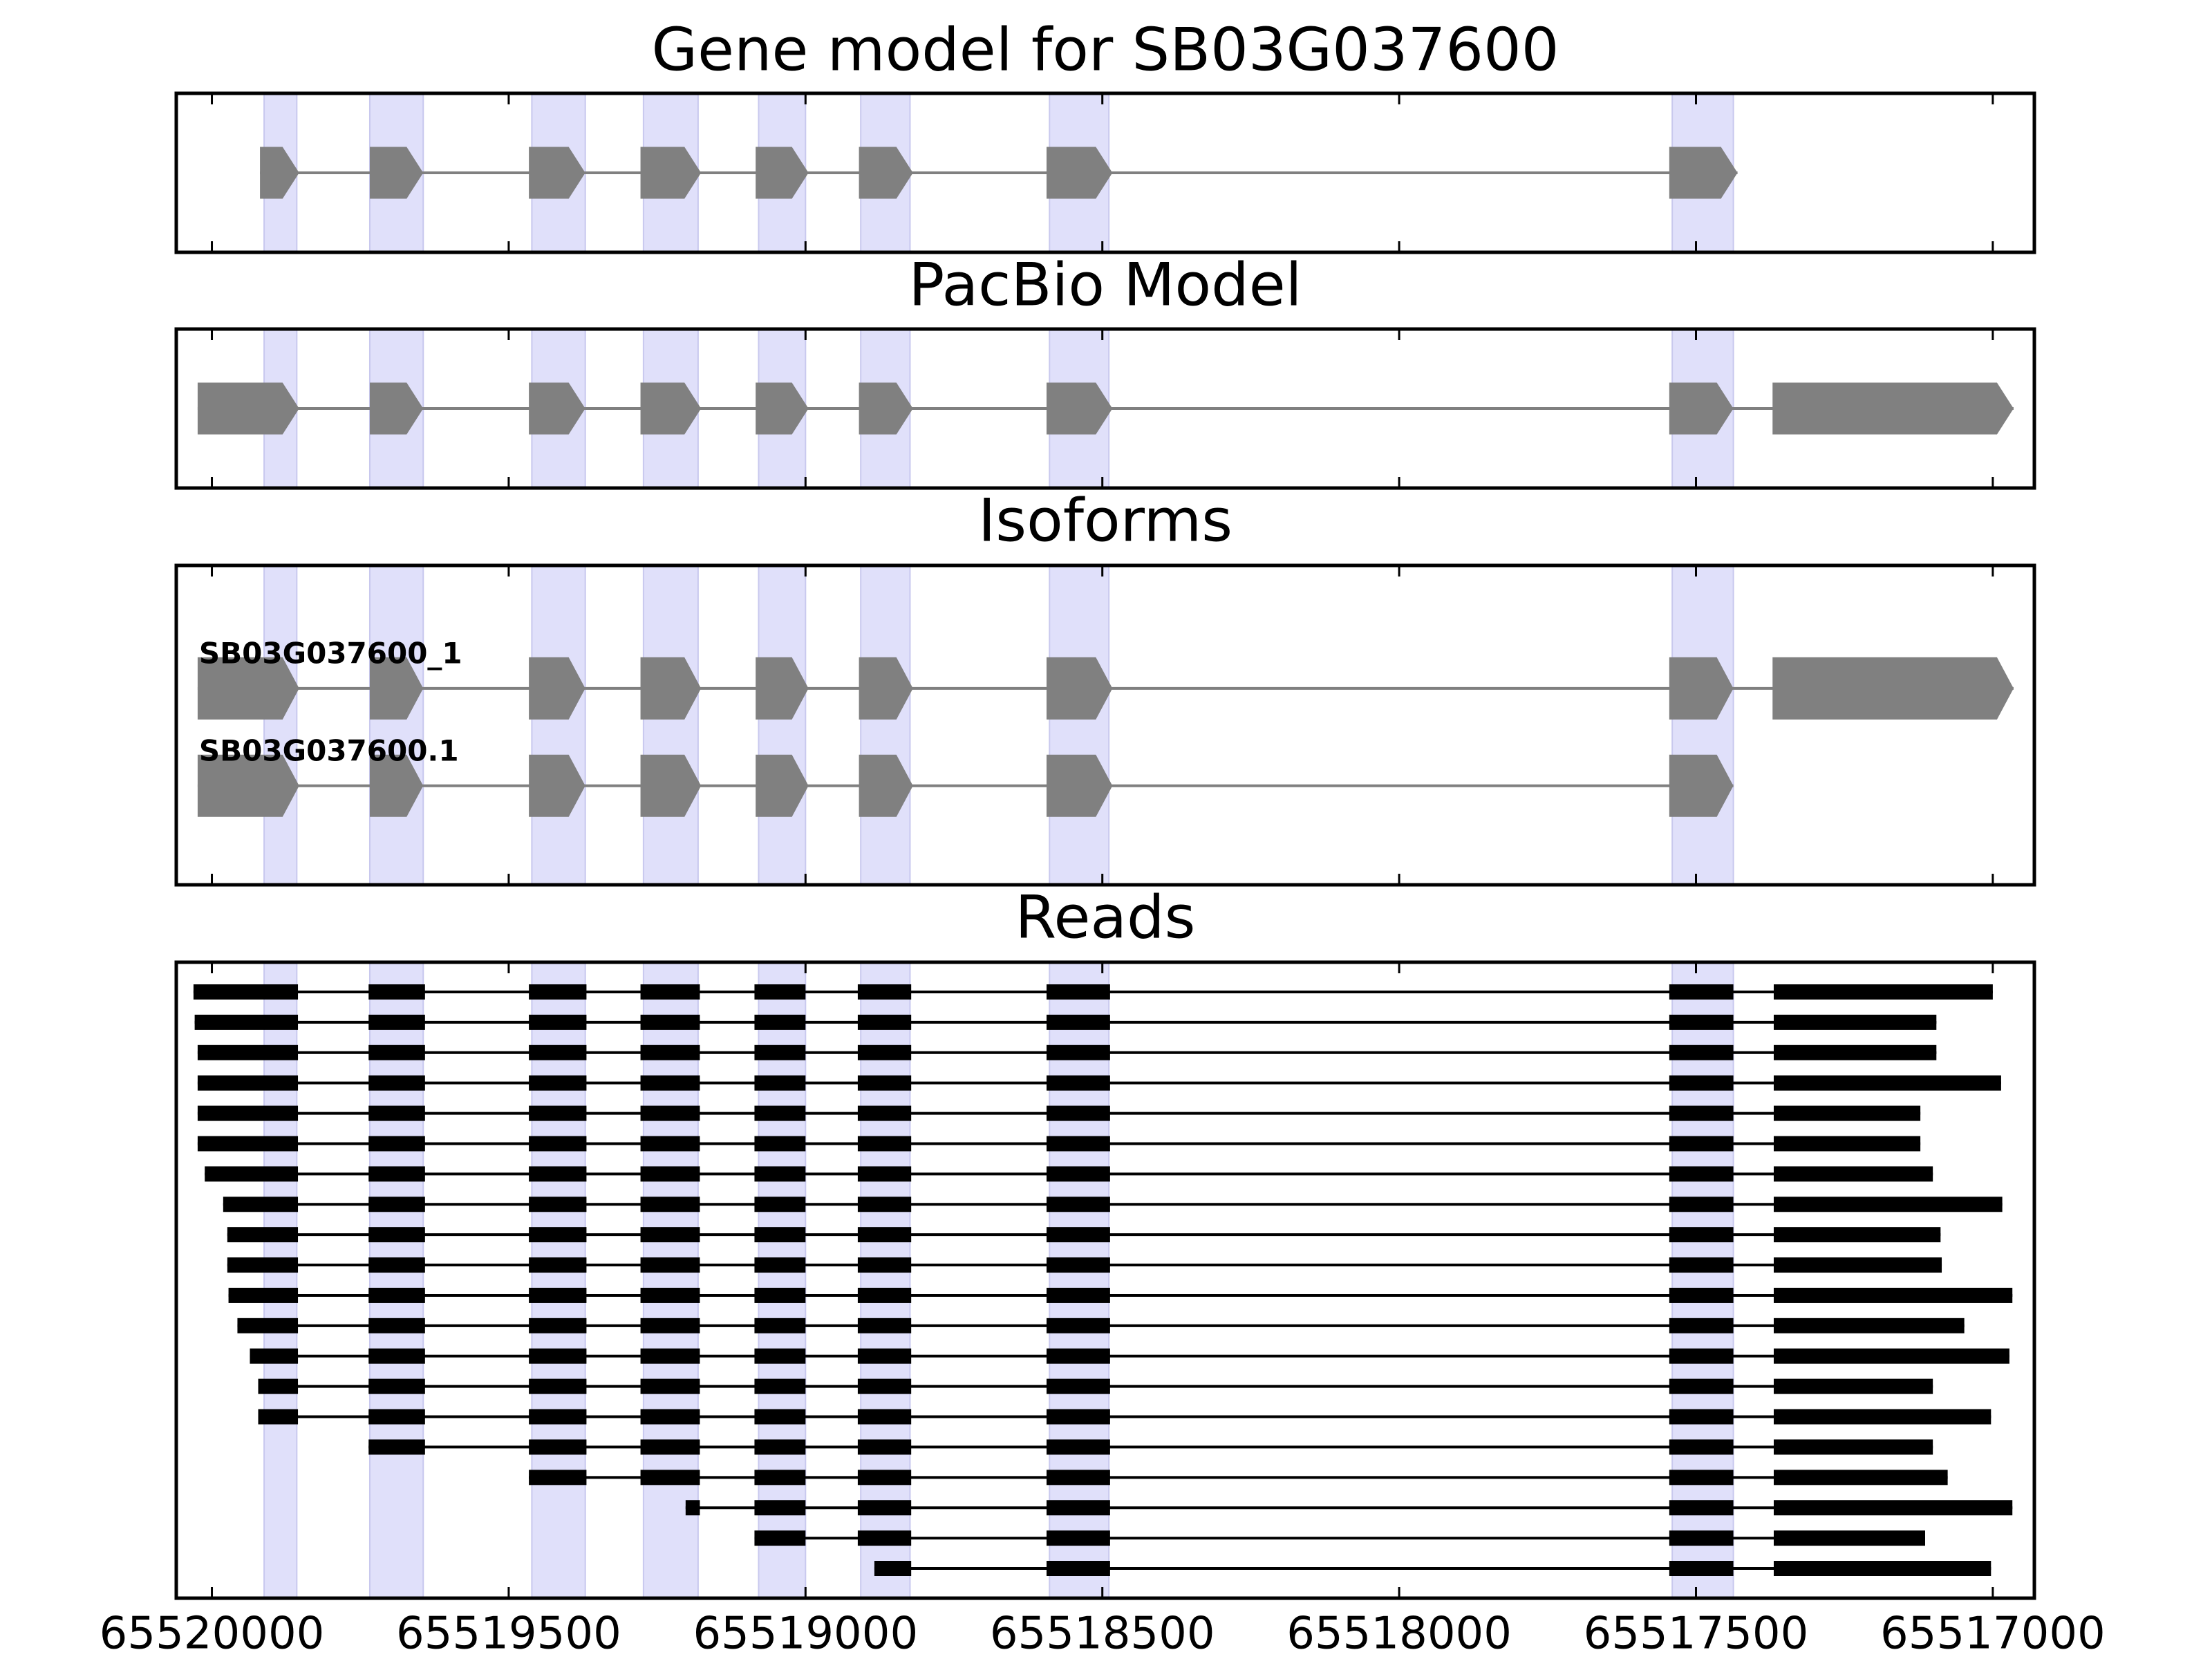 This screenshot has width=2212, height=1659. I want to click on panel-title: Isoforms, so click(1105, 520).